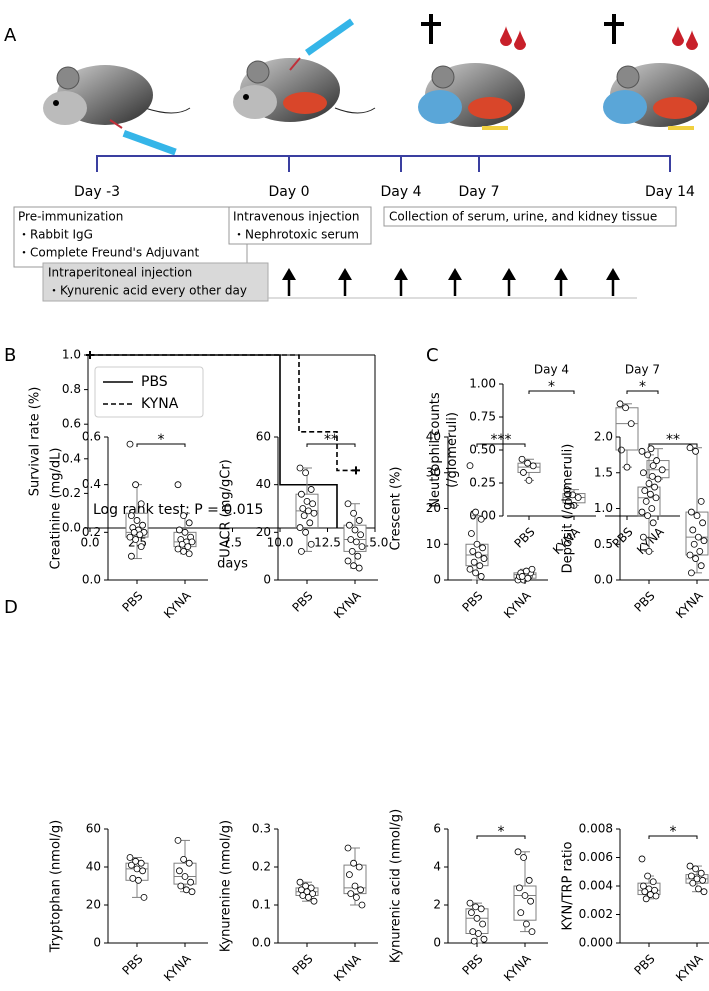 This screenshot has height=991, width=709. I want to click on legend-label: PBS, so click(154, 382).